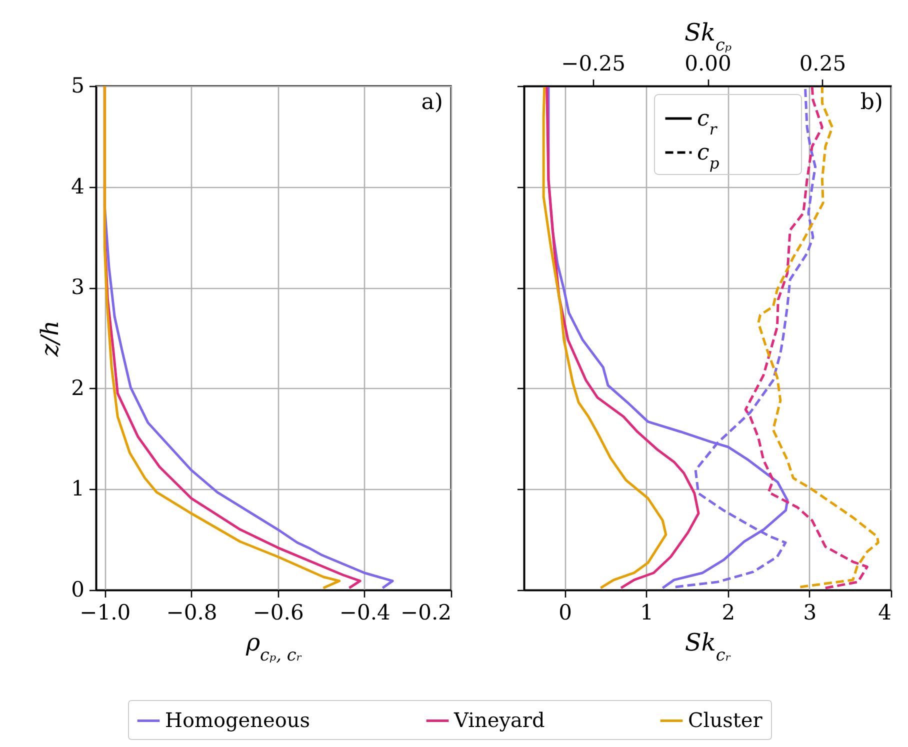  I want to click on legend-label: Vineyard, so click(499, 720).